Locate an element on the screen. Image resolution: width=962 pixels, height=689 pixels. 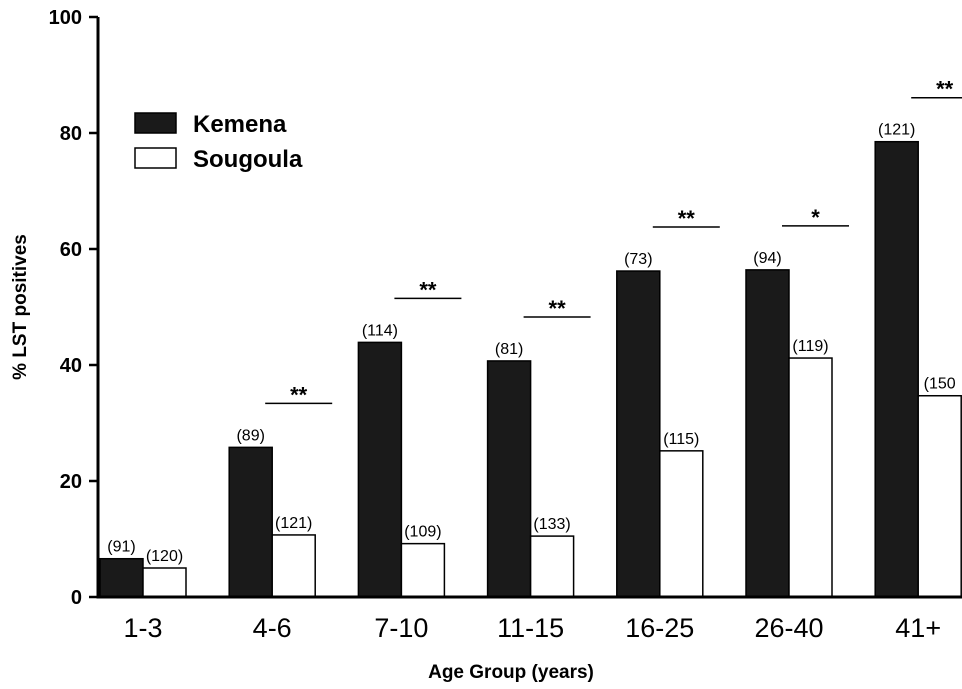
y-tick-label: 100 is located at coordinates (65, 18).